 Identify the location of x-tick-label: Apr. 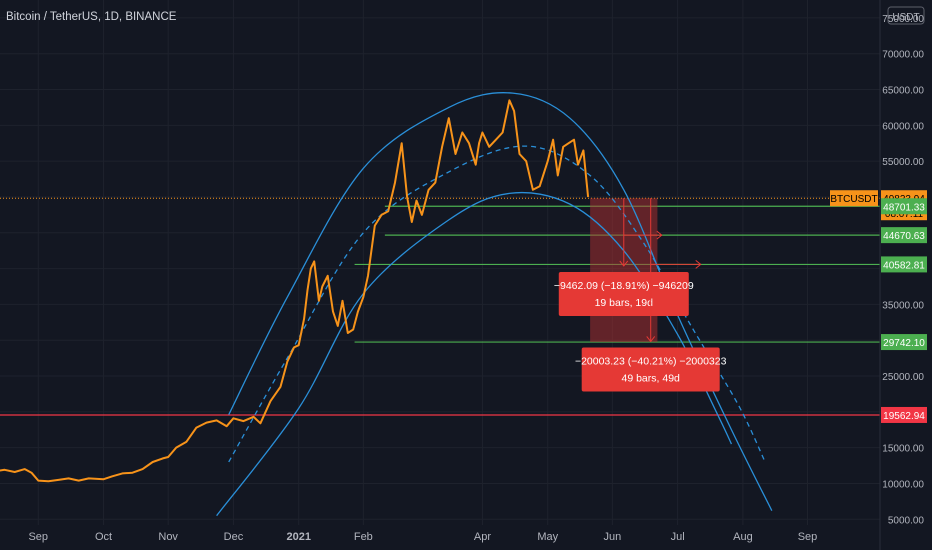
(482, 537).